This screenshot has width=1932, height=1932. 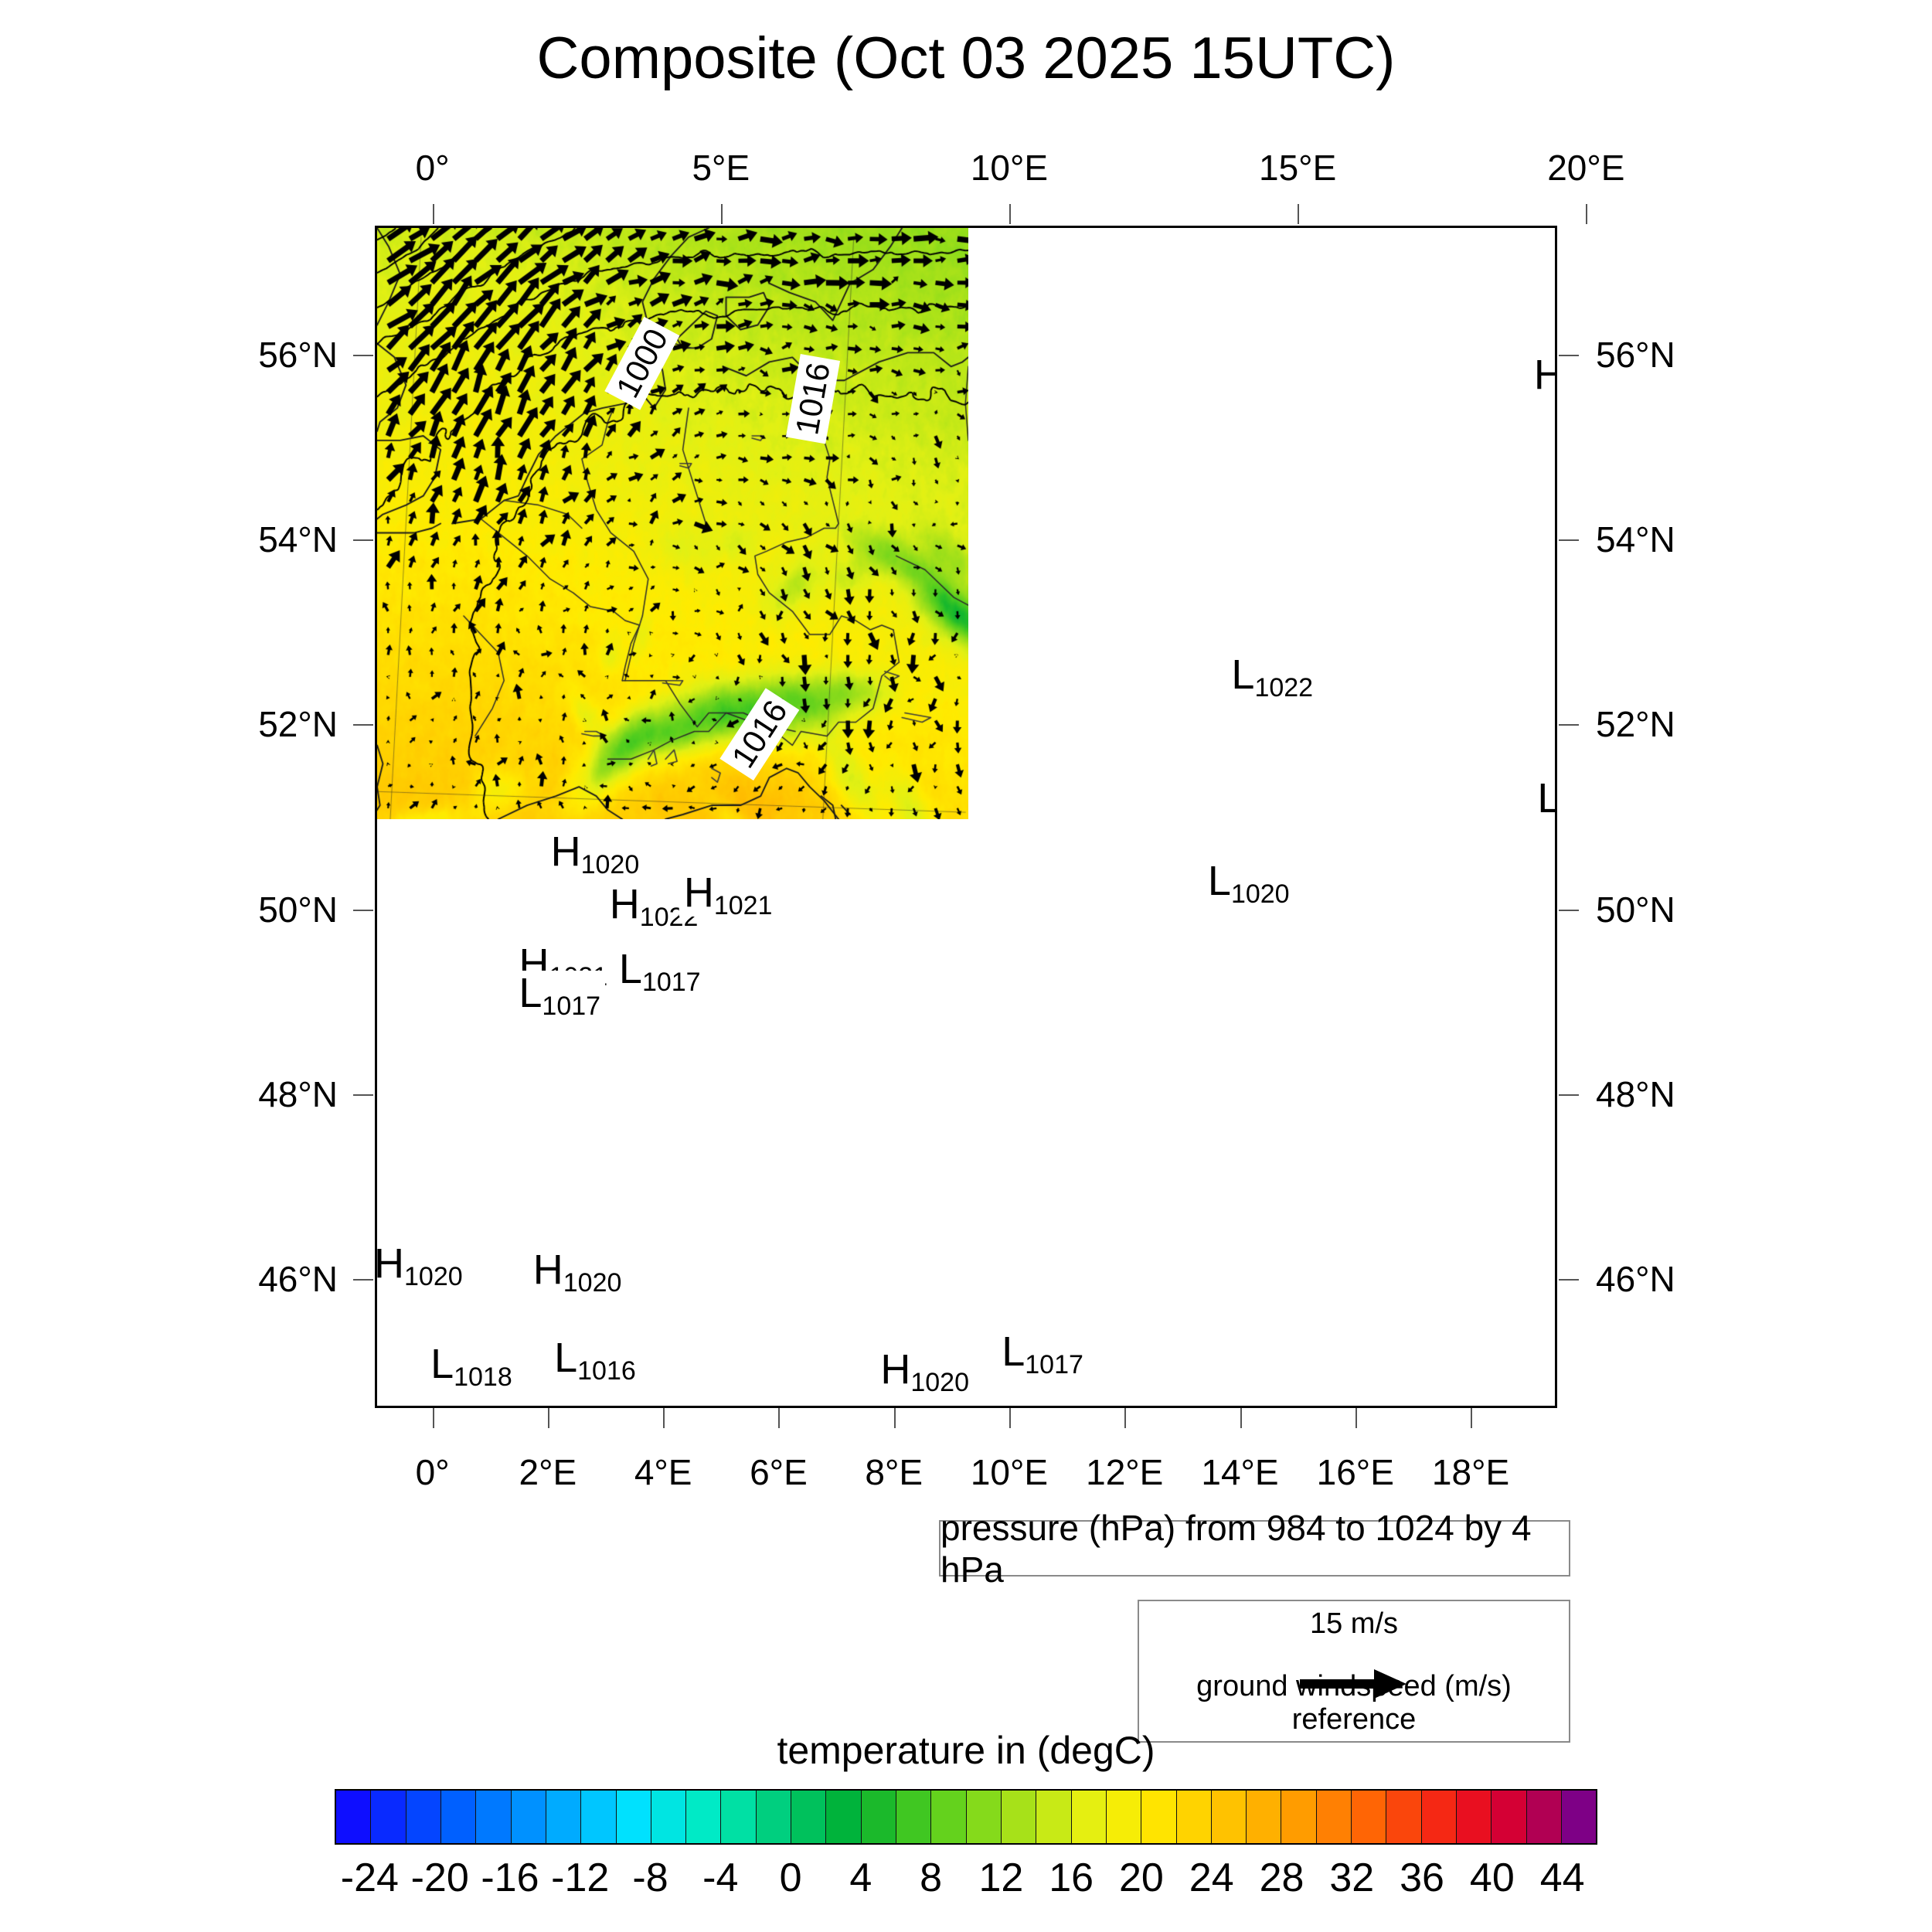 What do you see at coordinates (1352, 1878) in the screenshot?
I see `colorbar-tick-label-14: 32` at bounding box center [1352, 1878].